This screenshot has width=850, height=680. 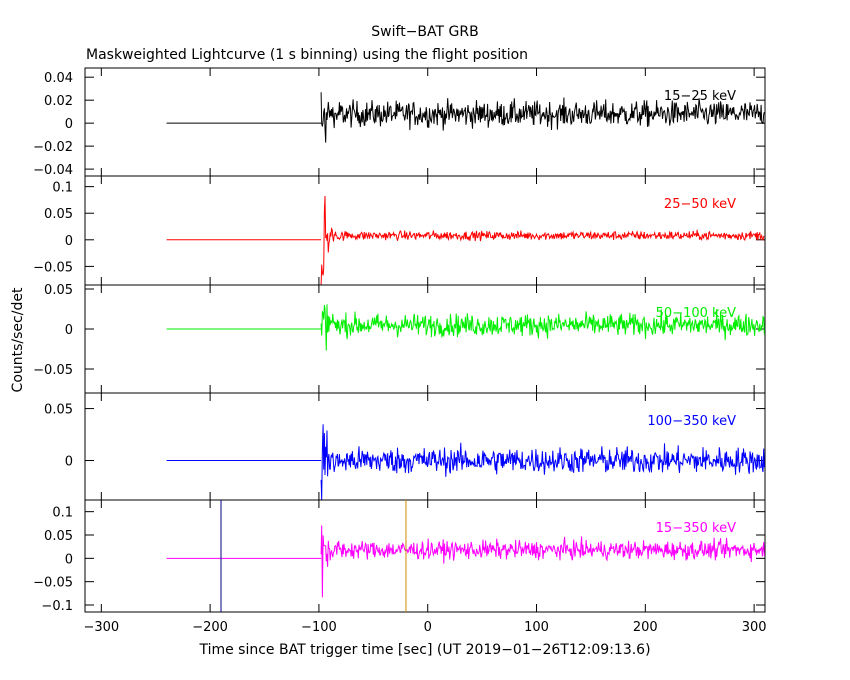 What do you see at coordinates (101, 627) in the screenshot?
I see `x-tick-label: −300` at bounding box center [101, 627].